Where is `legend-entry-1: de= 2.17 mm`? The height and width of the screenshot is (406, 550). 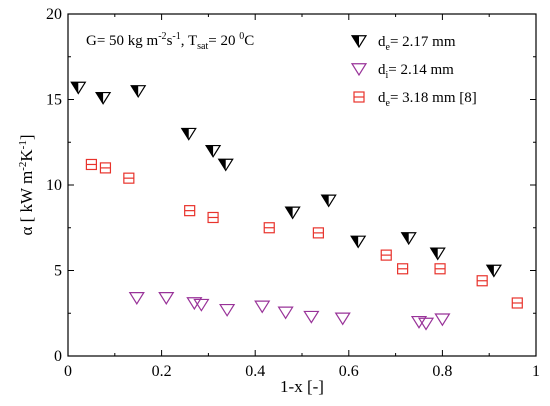 legend-entry-1: de= 2.17 mm is located at coordinates (417, 43).